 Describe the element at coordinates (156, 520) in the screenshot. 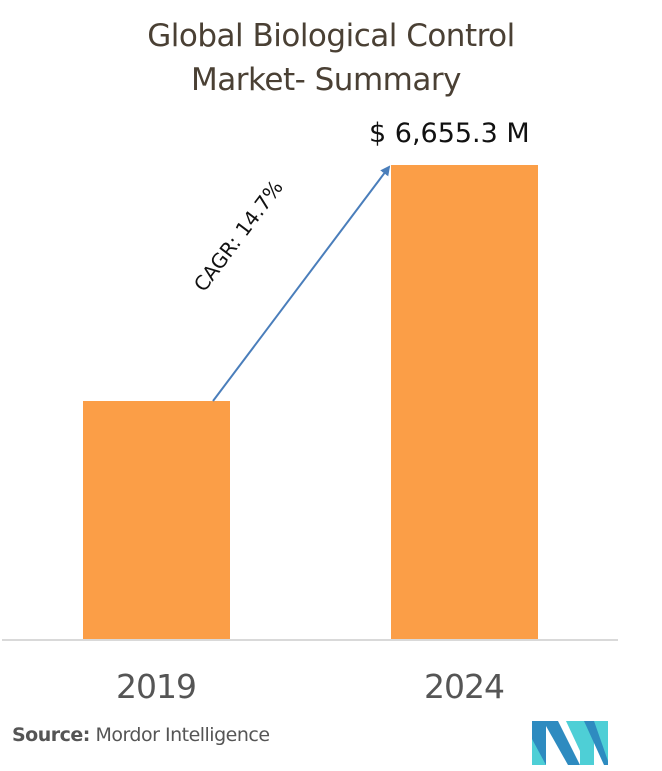

I see `bar-2019` at that location.